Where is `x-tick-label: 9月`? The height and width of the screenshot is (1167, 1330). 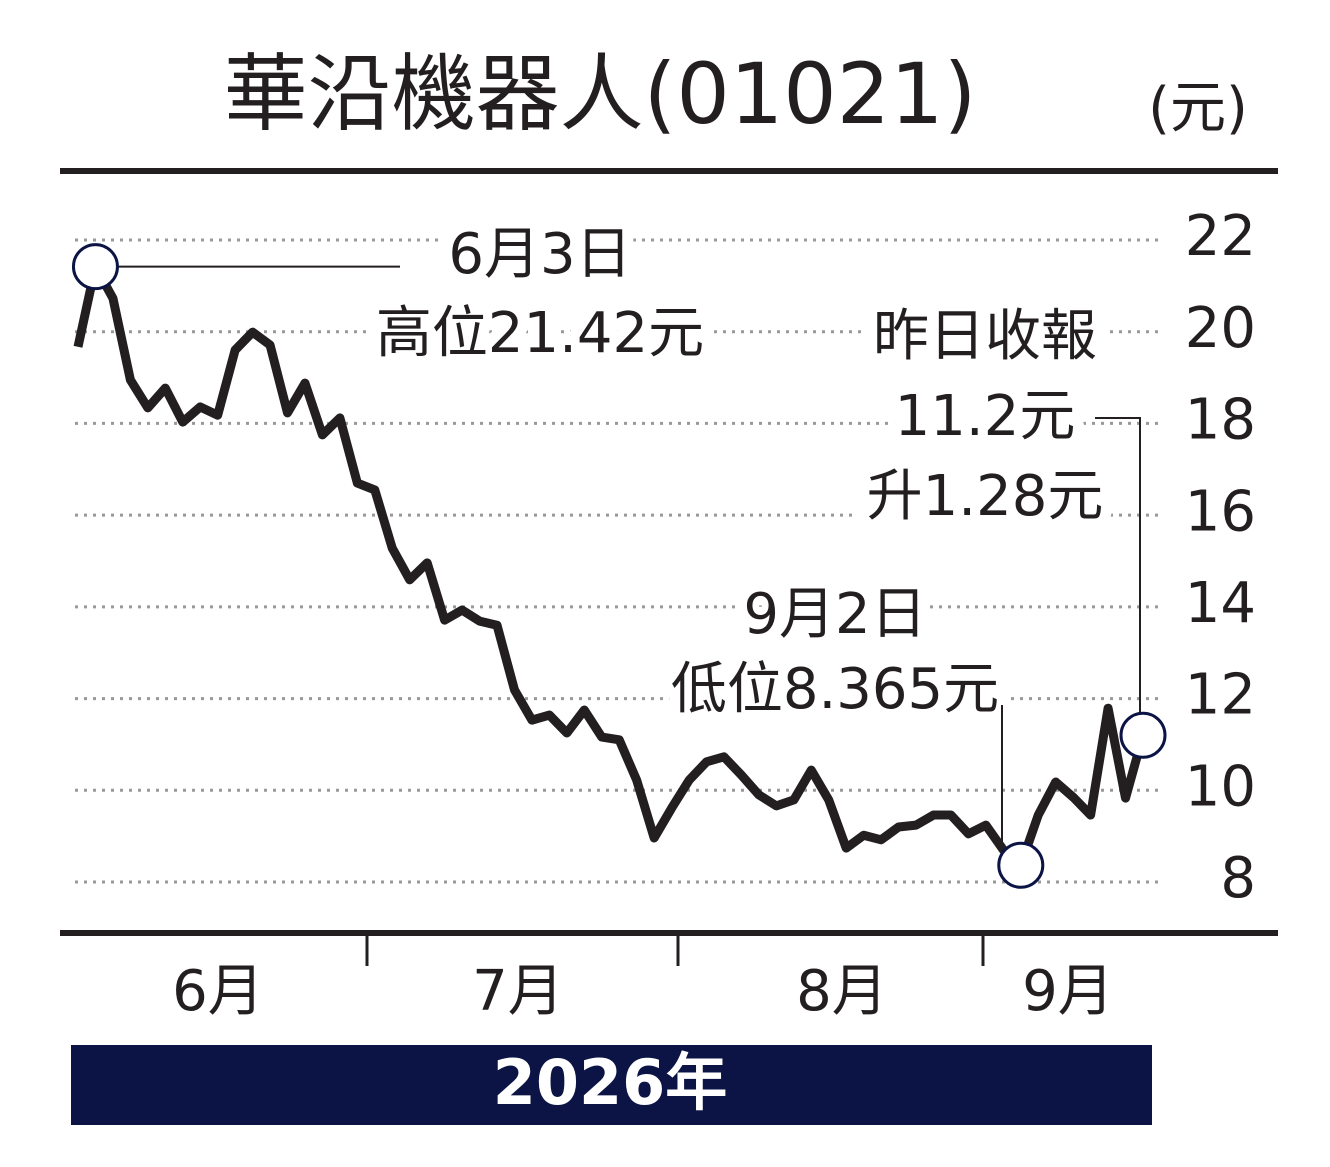
x-tick-label: 9月 is located at coordinates (1068, 991).